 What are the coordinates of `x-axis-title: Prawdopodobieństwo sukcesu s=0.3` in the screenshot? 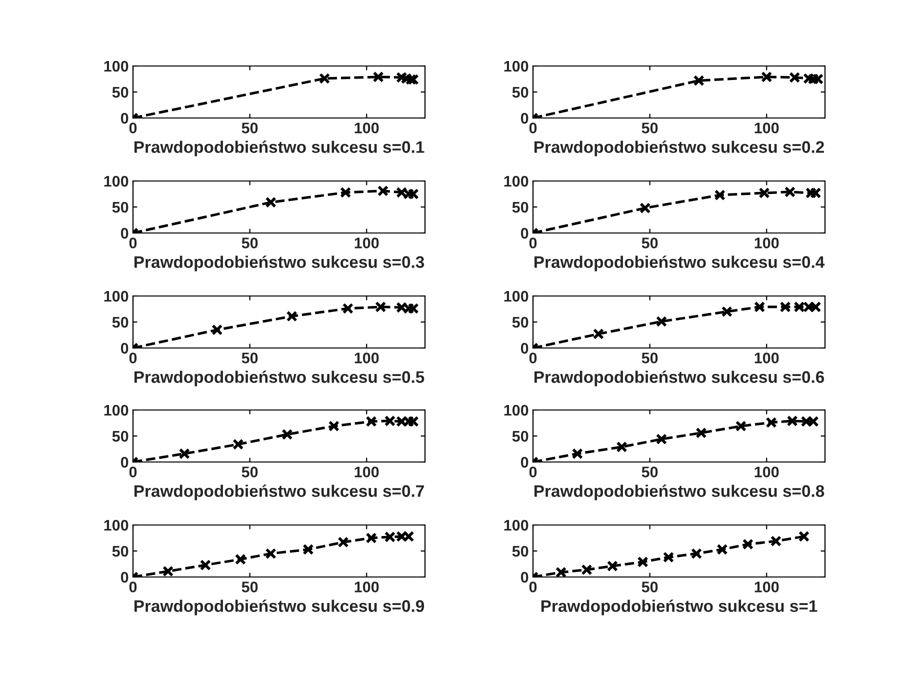 It's located at (279, 264).